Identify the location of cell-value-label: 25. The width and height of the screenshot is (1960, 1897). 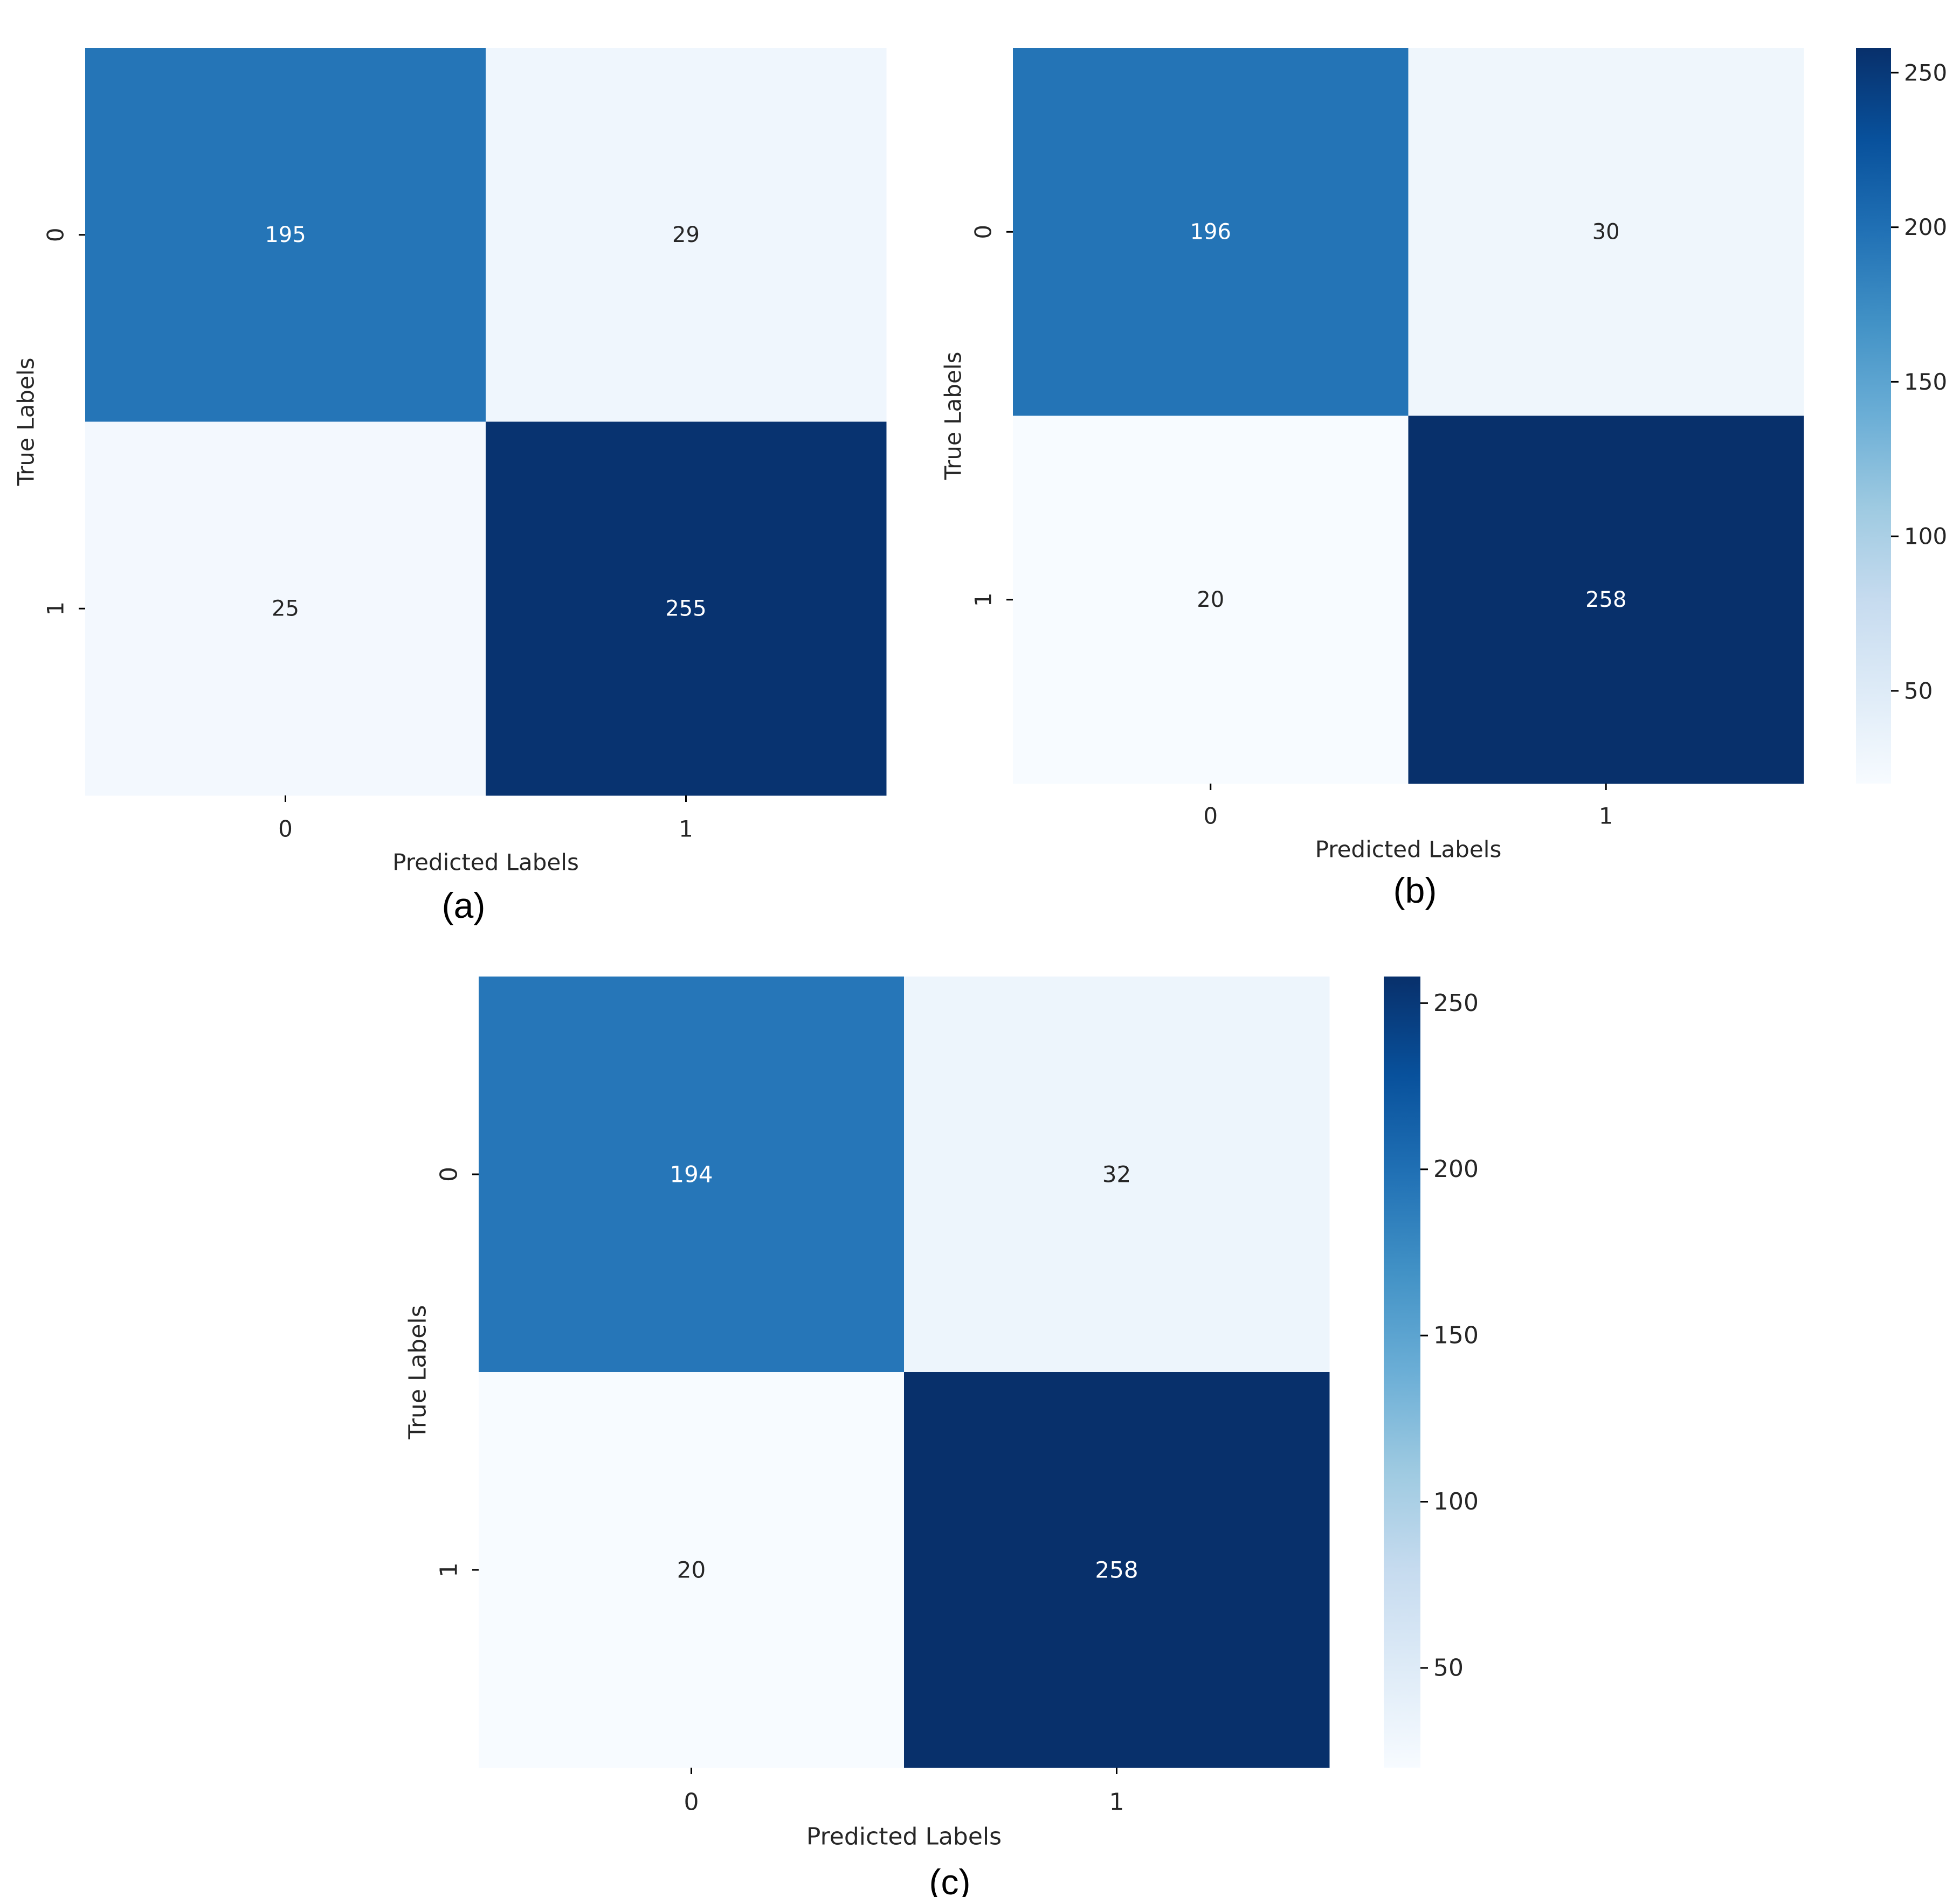
(286, 608).